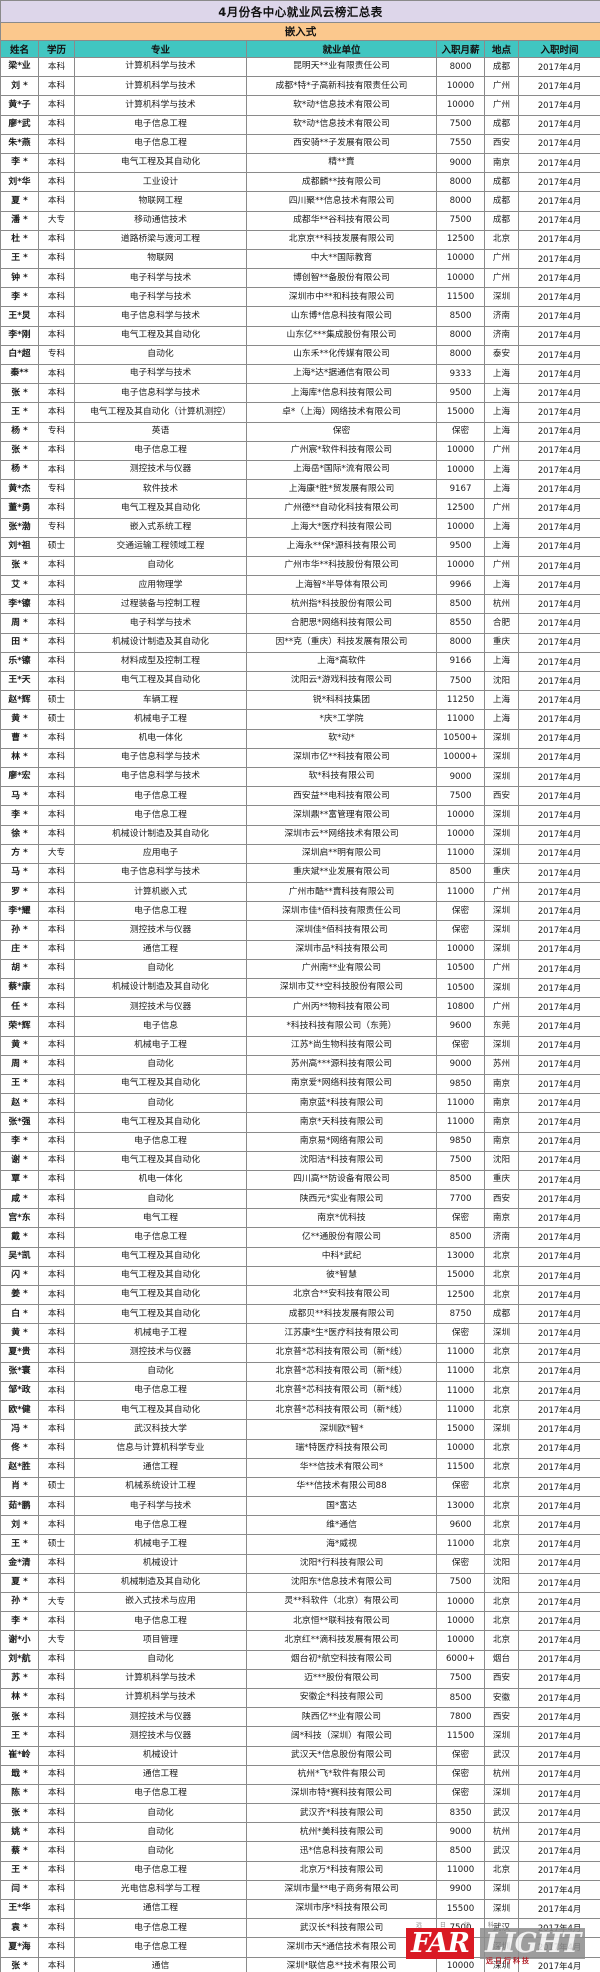  I want to click on table-row: 梁*业 本科 计算机科学与技术 昆明天**业有限责任公司 8000 成都 2017年4月, so click(300, 67).